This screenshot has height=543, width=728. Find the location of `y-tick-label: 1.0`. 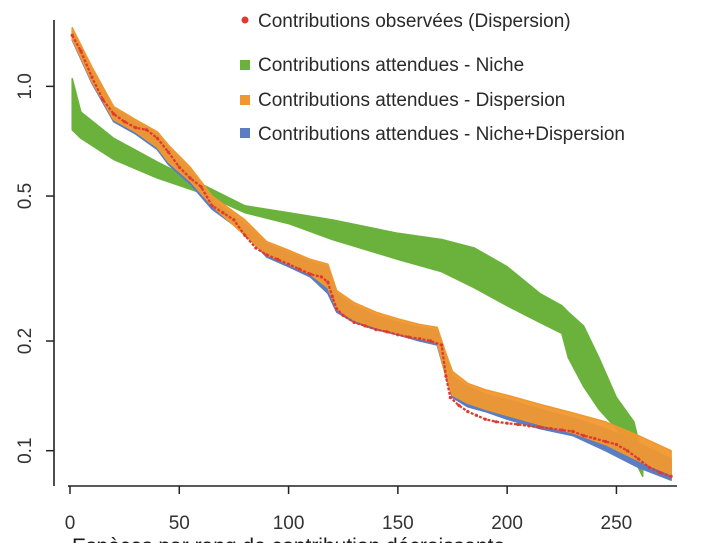

y-tick-label: 1.0 is located at coordinates (25, 86).